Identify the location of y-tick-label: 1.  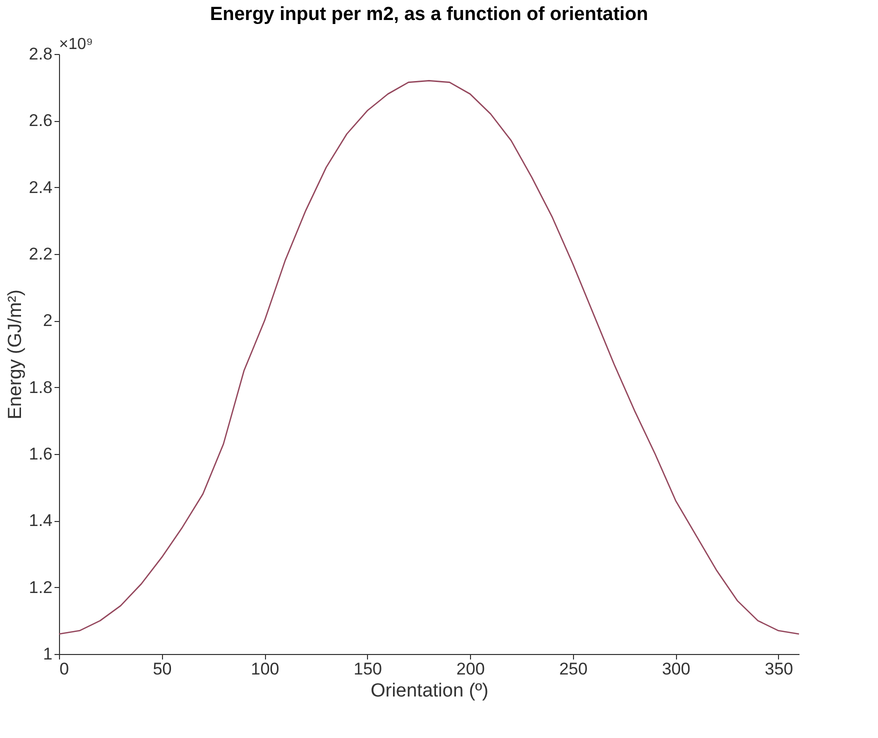
(47, 654).